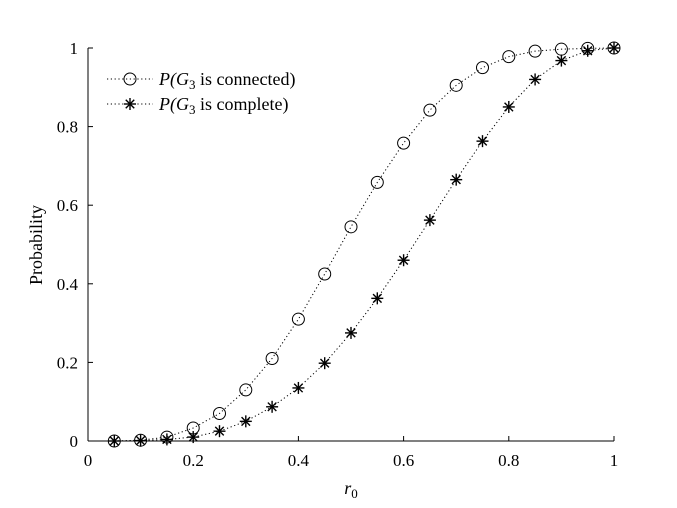 The height and width of the screenshot is (508, 677). What do you see at coordinates (67, 362) in the screenshot?
I see `y-tick-label: 0.2` at bounding box center [67, 362].